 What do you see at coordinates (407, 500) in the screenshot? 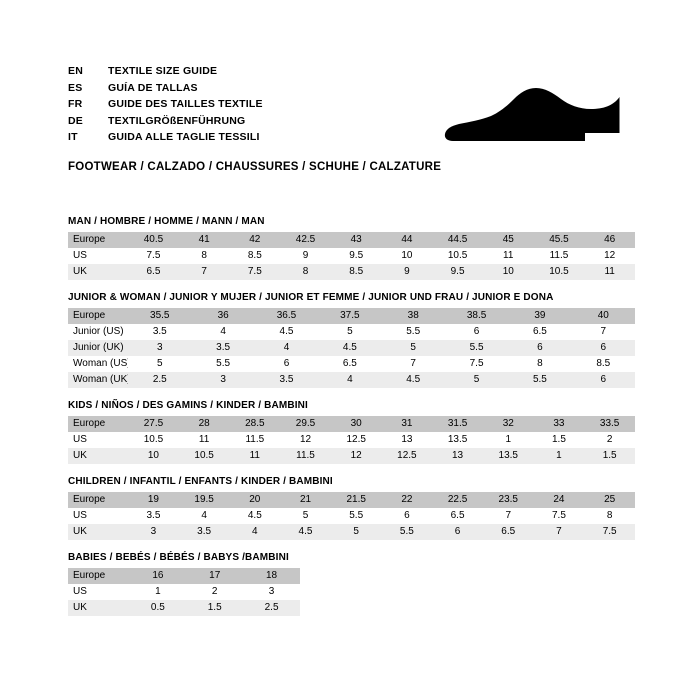
I see `size-header-cell: 22` at bounding box center [407, 500].